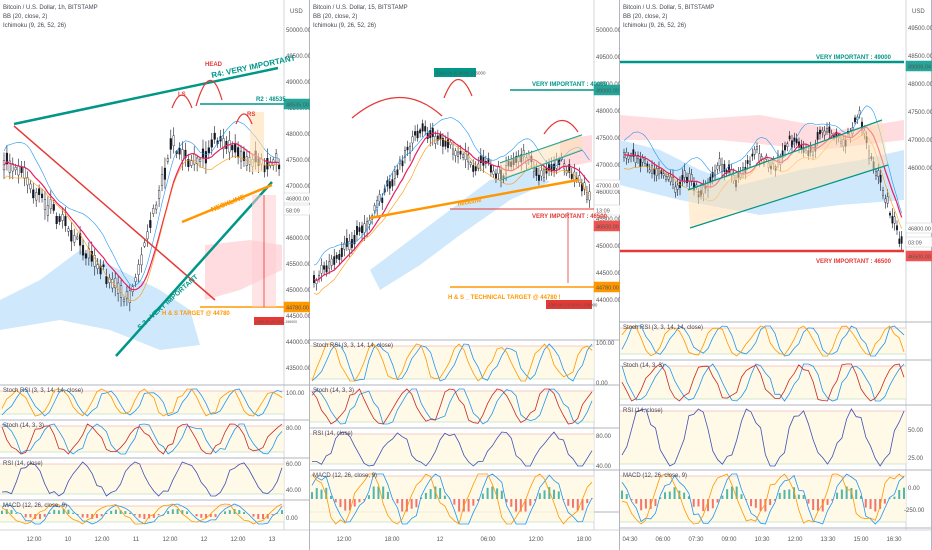  Describe the element at coordinates (194, 269) in the screenshot. I see `support-trendline-s3` at that location.